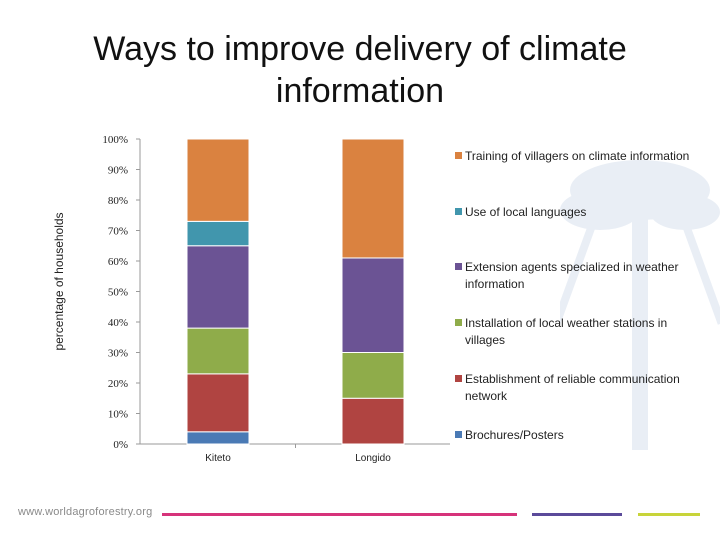  What do you see at coordinates (526, 212) in the screenshot?
I see `legend-label: Use of local languages` at bounding box center [526, 212].